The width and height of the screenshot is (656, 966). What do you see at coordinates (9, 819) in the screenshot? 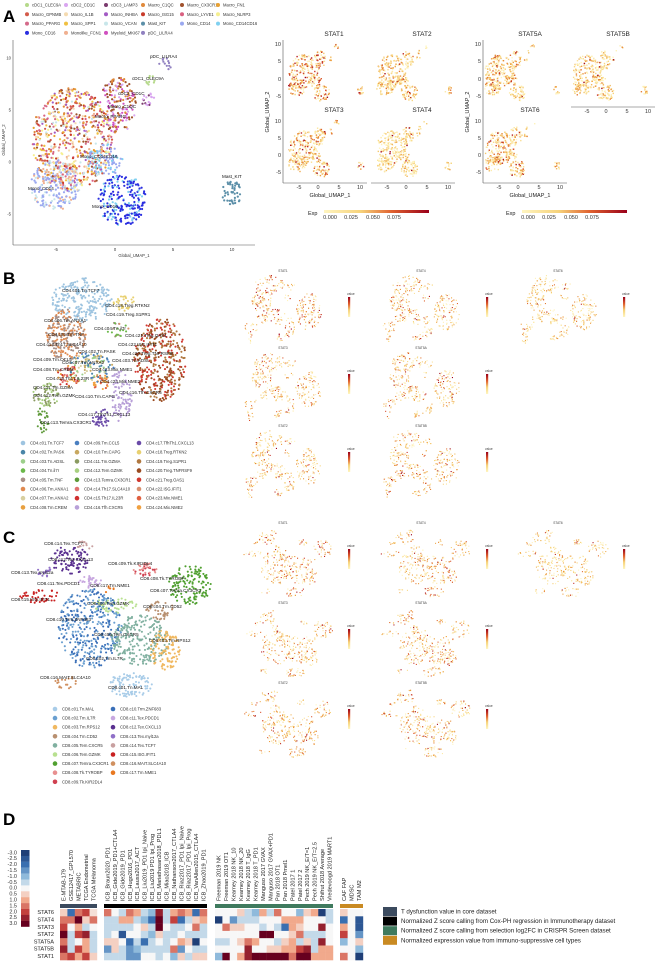
I see `panel-label-d: D` at bounding box center [9, 819].